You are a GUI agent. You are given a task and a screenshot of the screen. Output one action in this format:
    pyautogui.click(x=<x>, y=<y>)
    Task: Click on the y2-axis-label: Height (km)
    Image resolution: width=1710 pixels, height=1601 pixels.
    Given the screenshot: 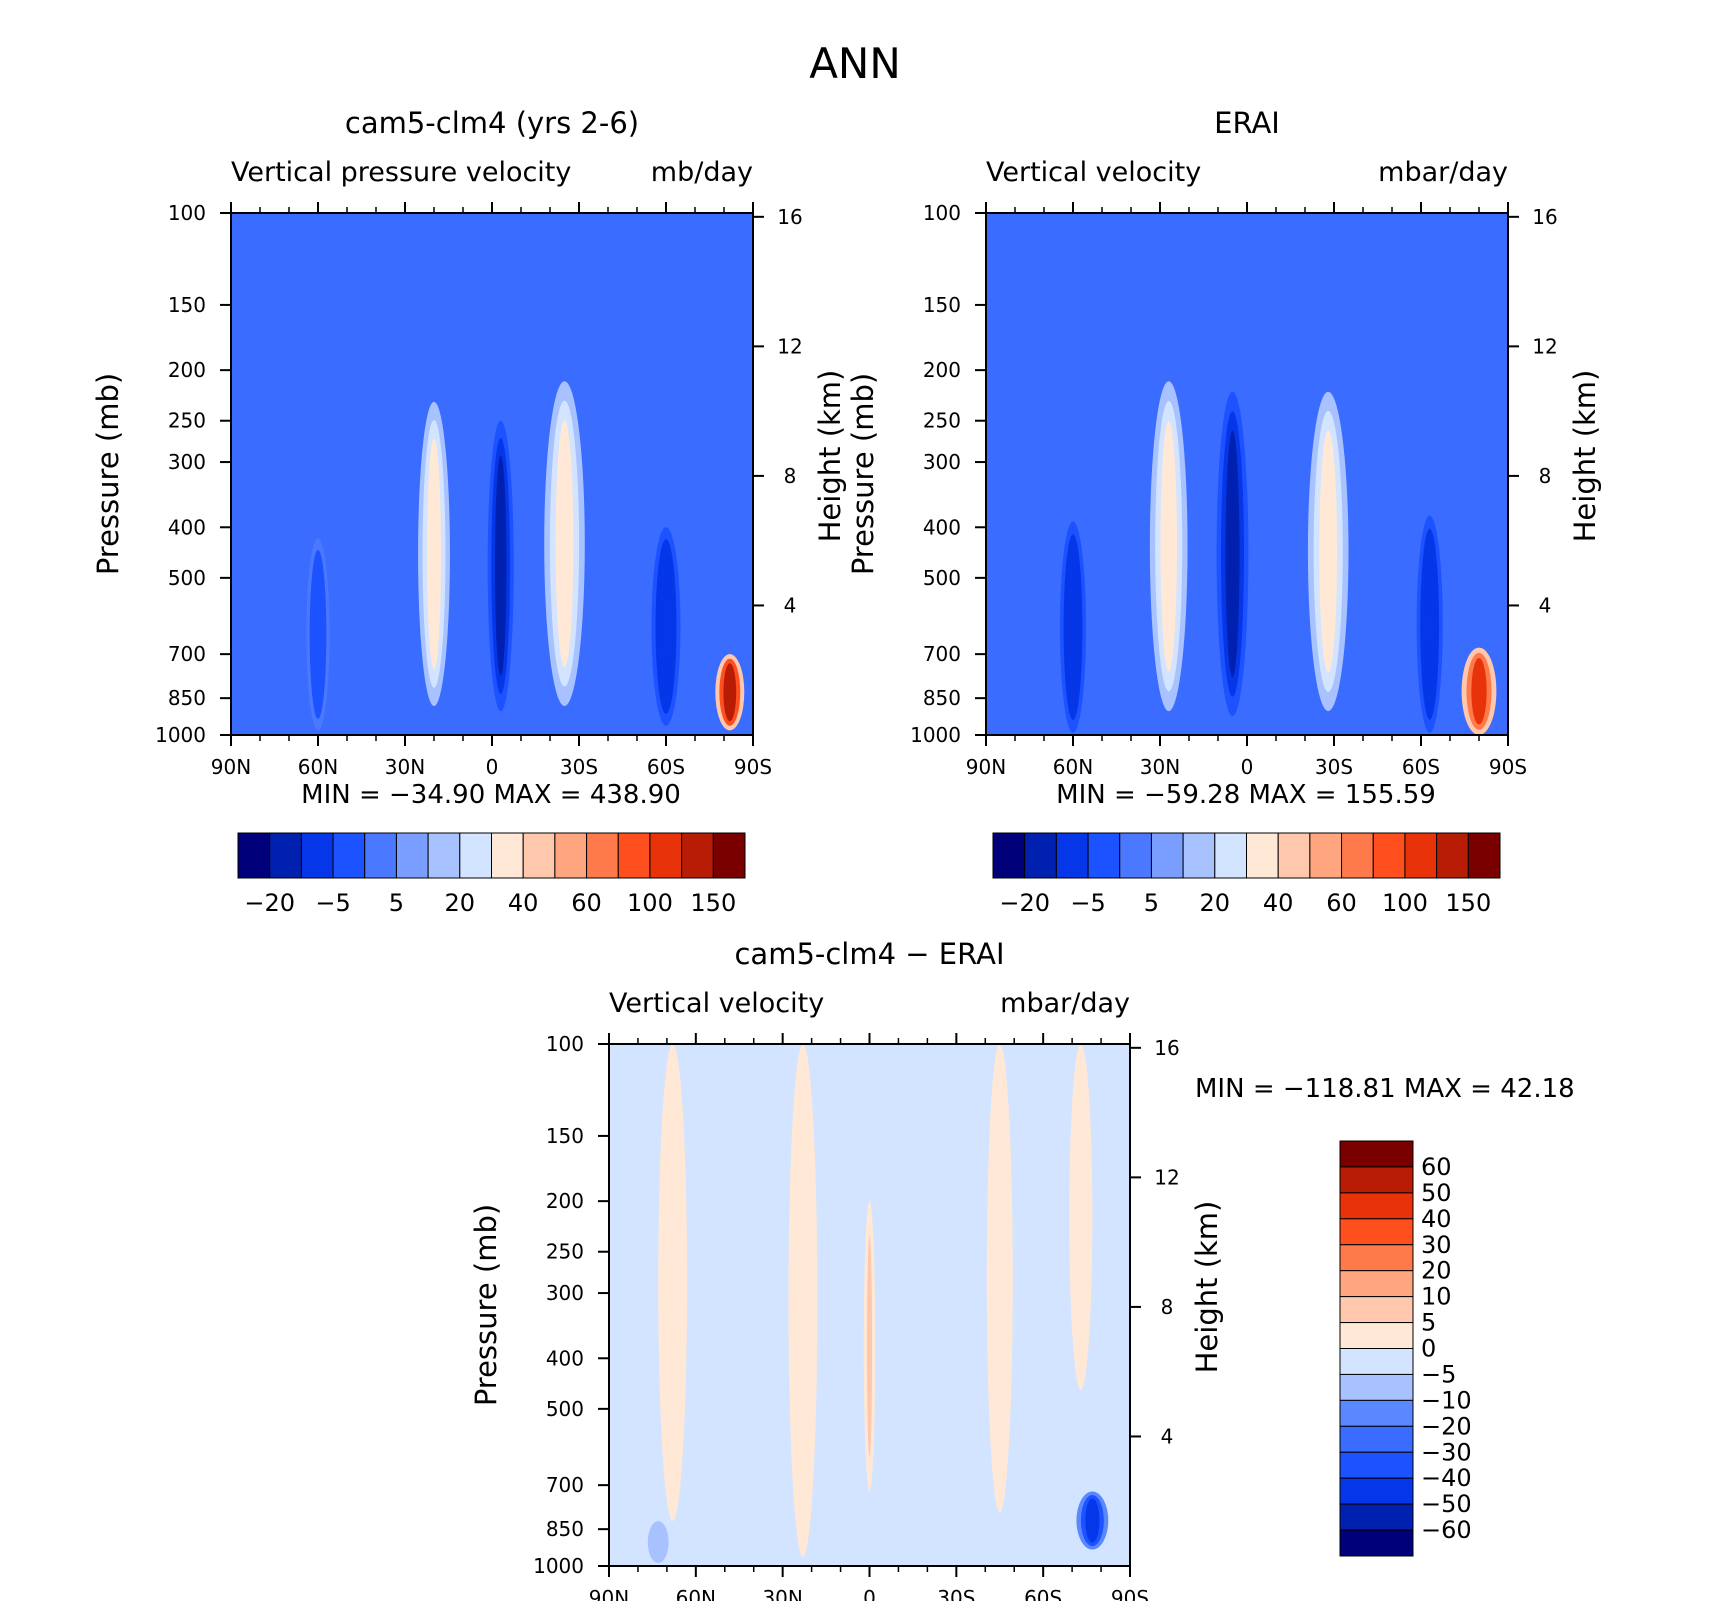 What is the action you would take?
    pyautogui.click(x=1585, y=456)
    